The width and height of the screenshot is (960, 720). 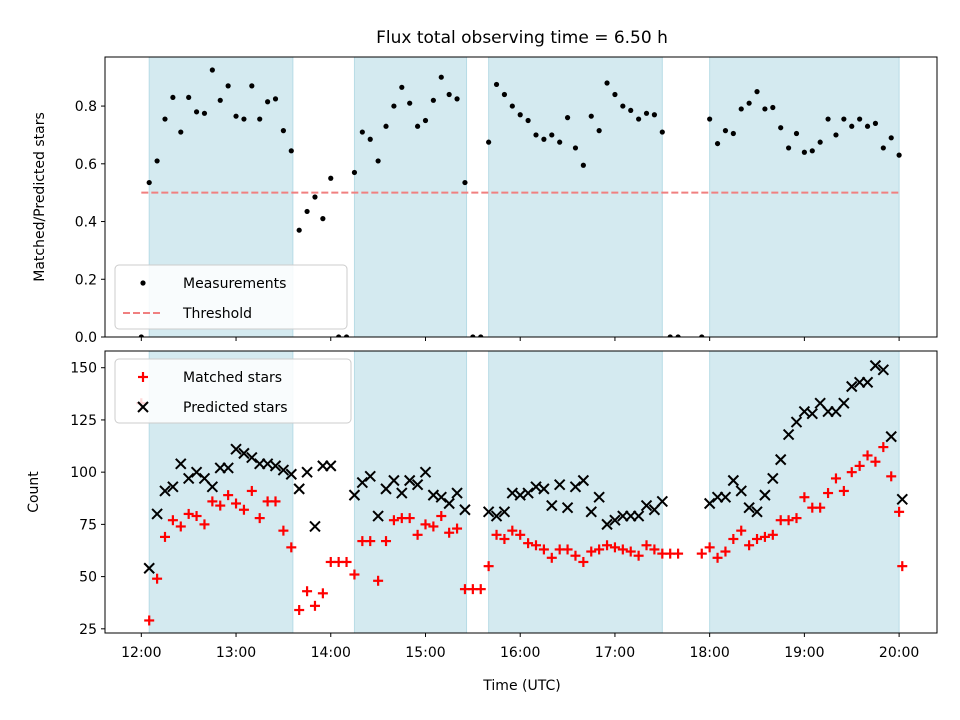 I want to click on y-tick-label: 125, so click(x=83, y=421).